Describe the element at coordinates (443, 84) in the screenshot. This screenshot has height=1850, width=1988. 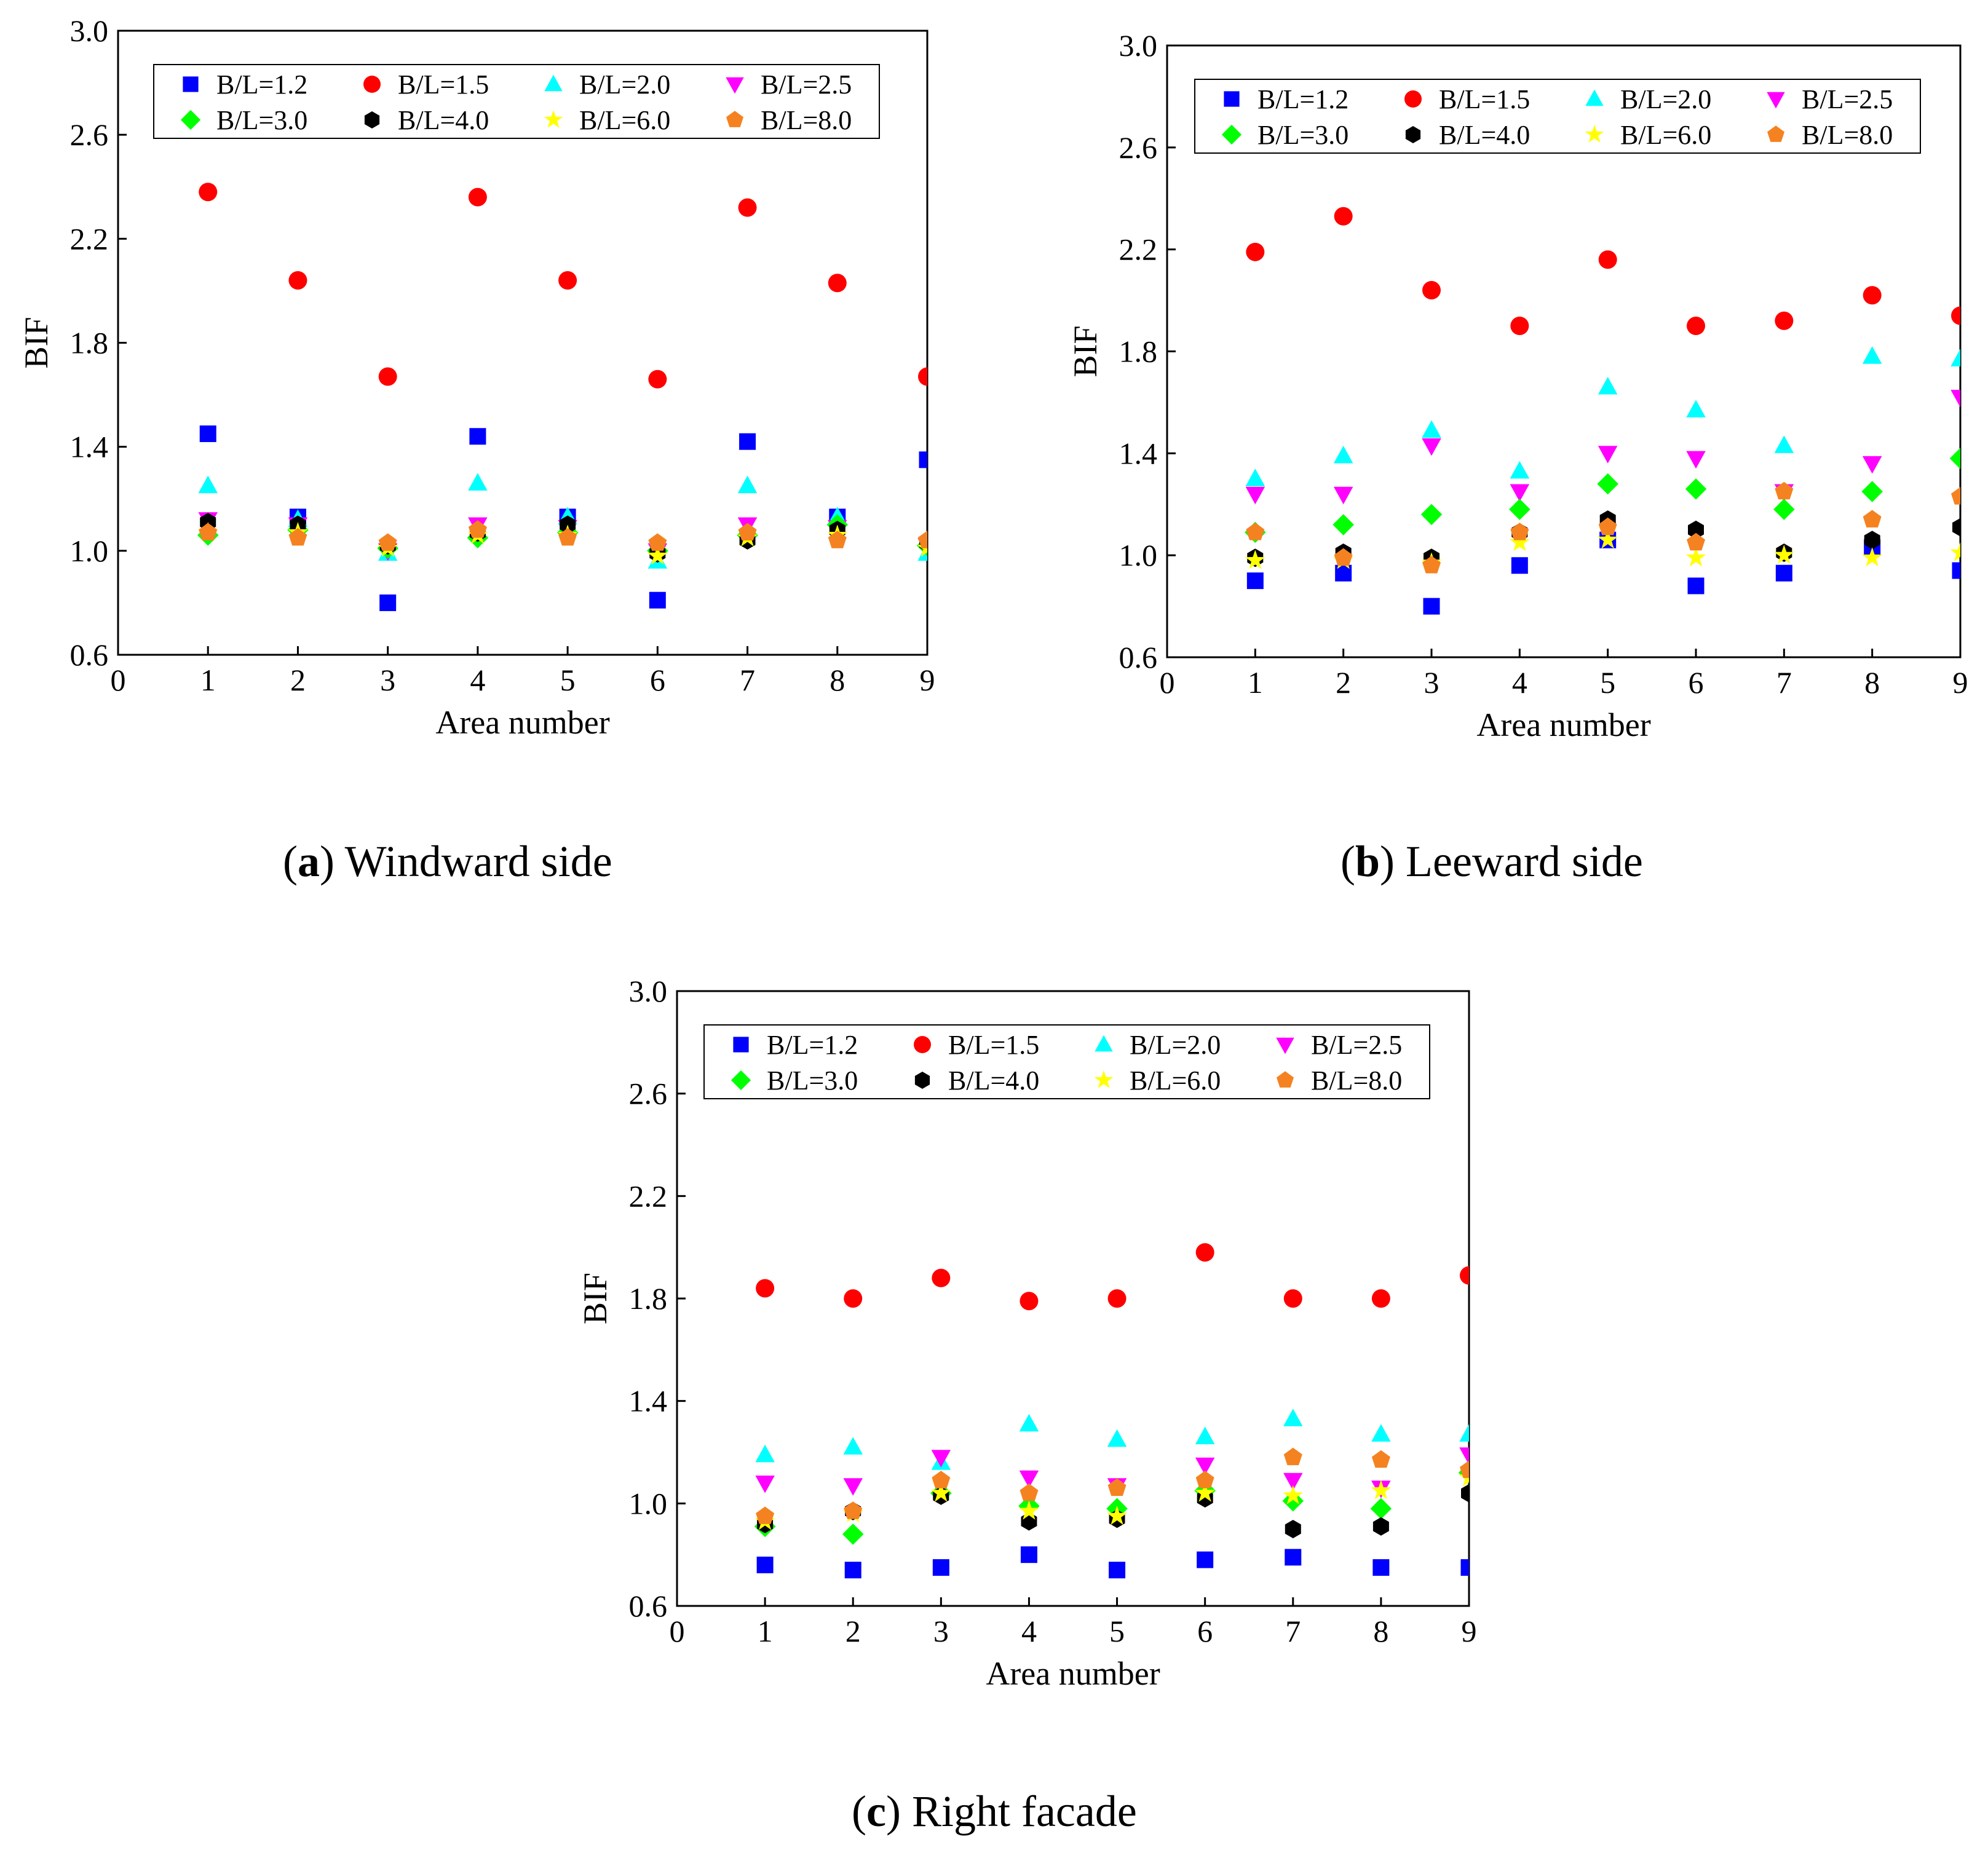
I see `legend-label: B/L=1.5` at that location.